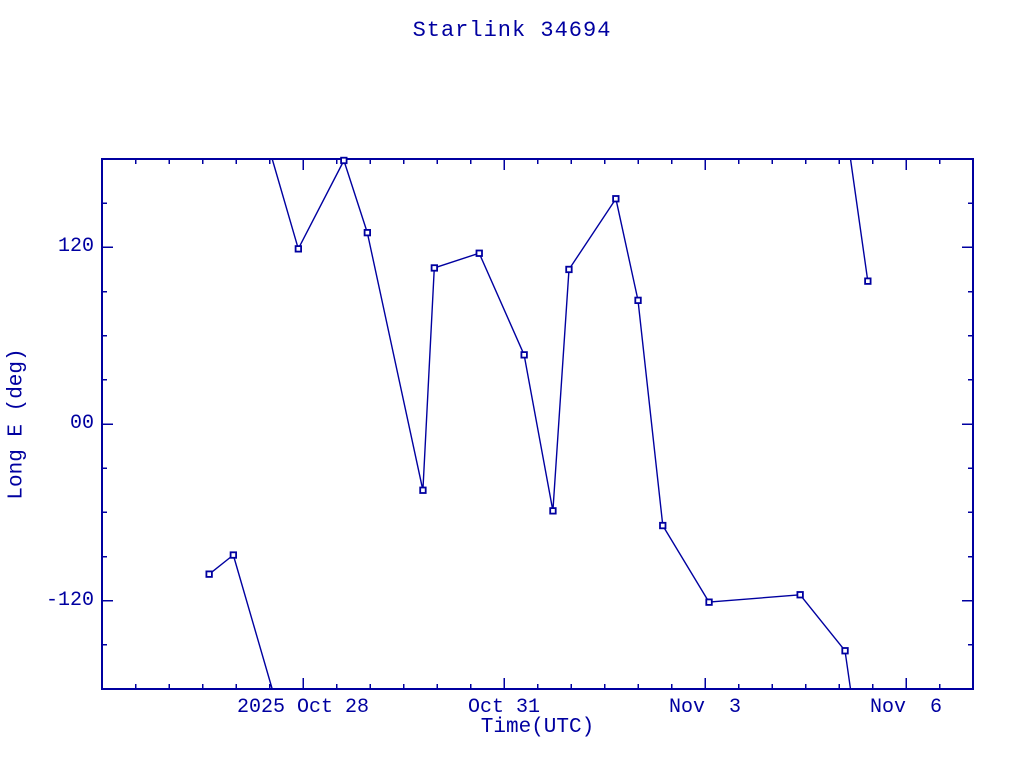  I want to click on x-tick-label: Nov 3, so click(705, 707).